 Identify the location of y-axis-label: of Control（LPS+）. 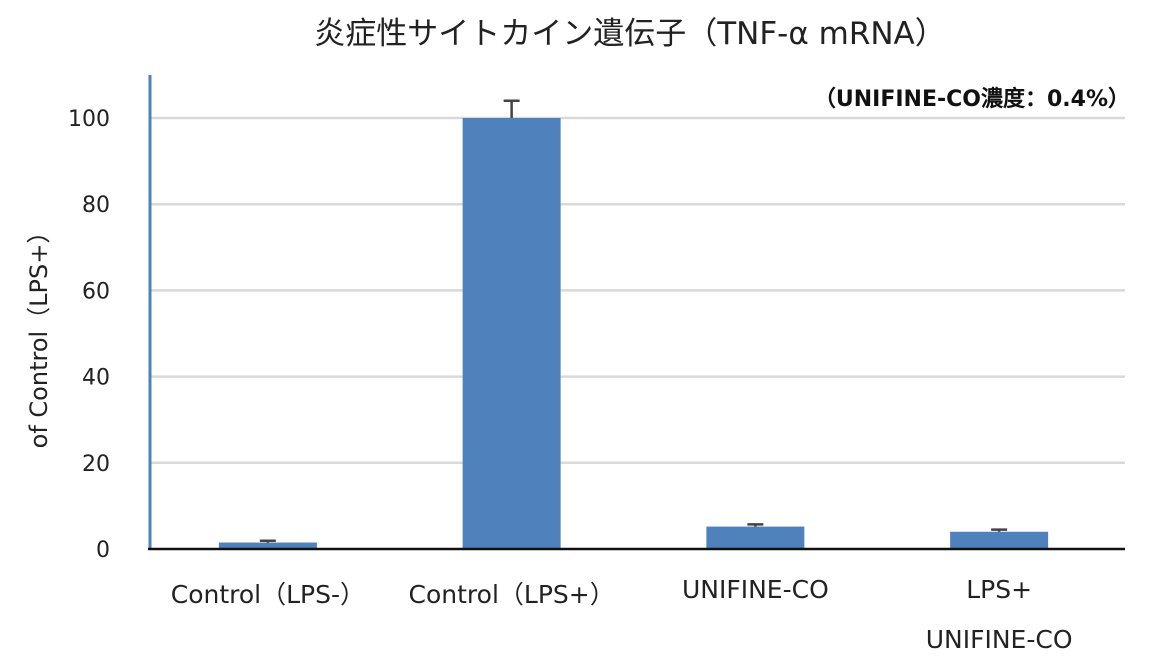
(39, 334).